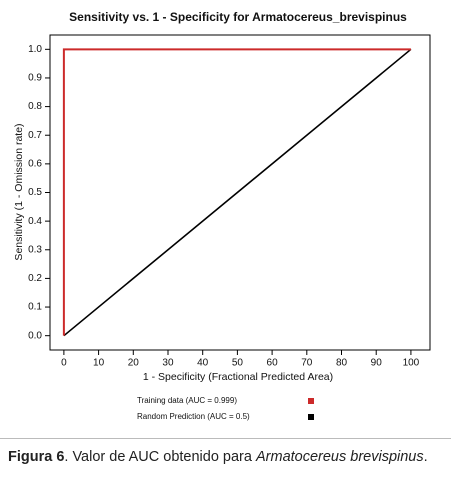 The width and height of the screenshot is (451, 495). What do you see at coordinates (35, 106) in the screenshot?
I see `y-tick-label: 0.8` at bounding box center [35, 106].